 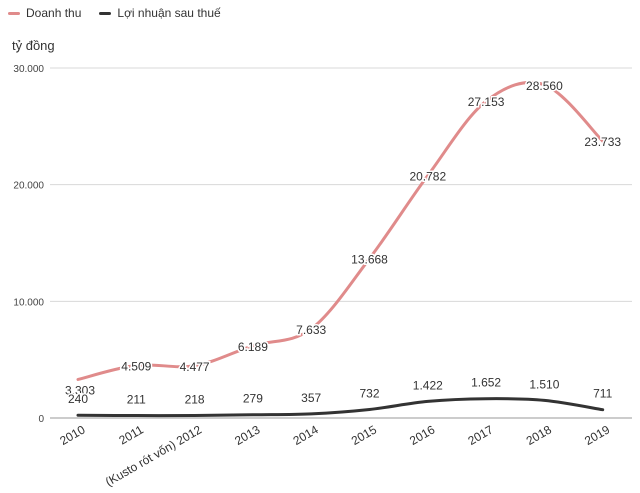 I want to click on data-label: 732, so click(x=369, y=393).